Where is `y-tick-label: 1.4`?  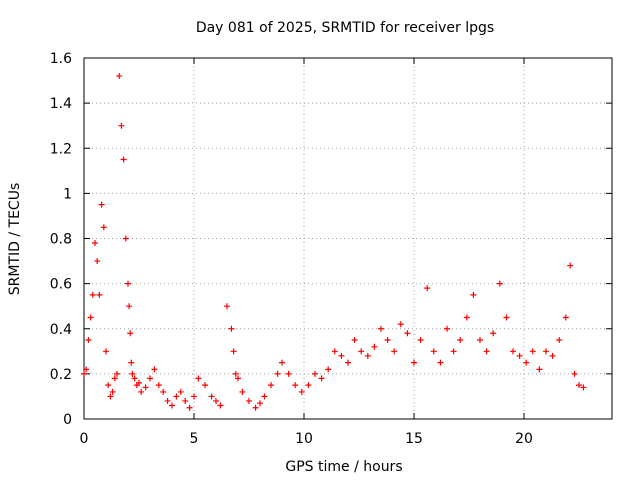
y-tick-label: 1.4 is located at coordinates (61, 104).